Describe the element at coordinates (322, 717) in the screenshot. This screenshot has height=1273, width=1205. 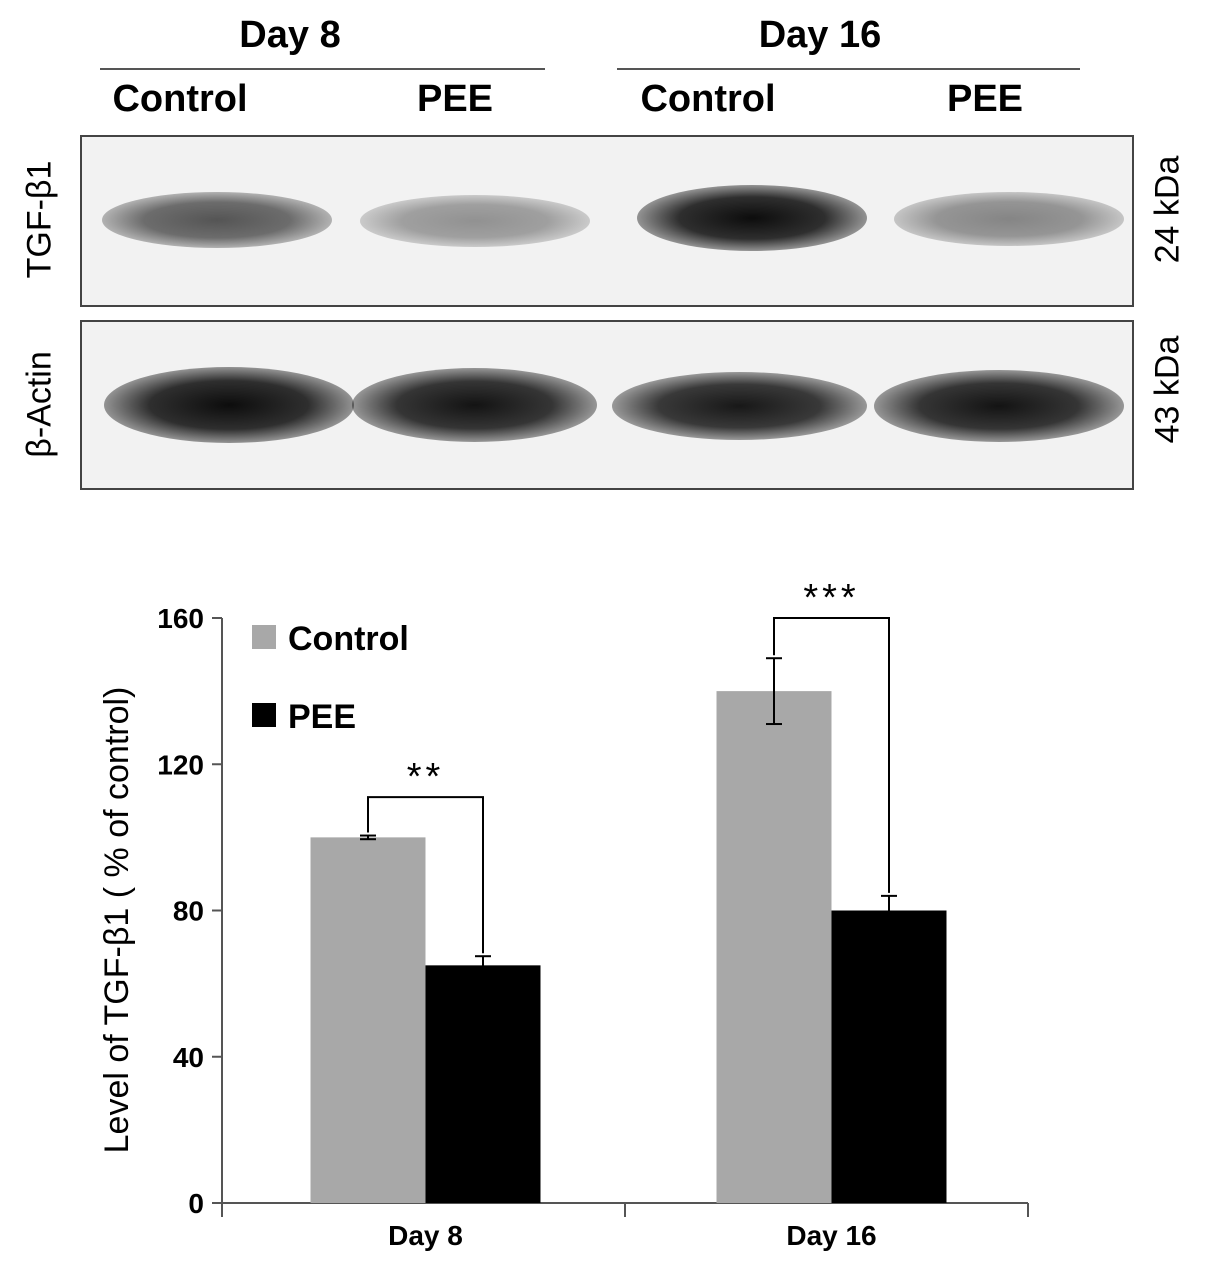
I see `legend-label-pee: PEE` at that location.